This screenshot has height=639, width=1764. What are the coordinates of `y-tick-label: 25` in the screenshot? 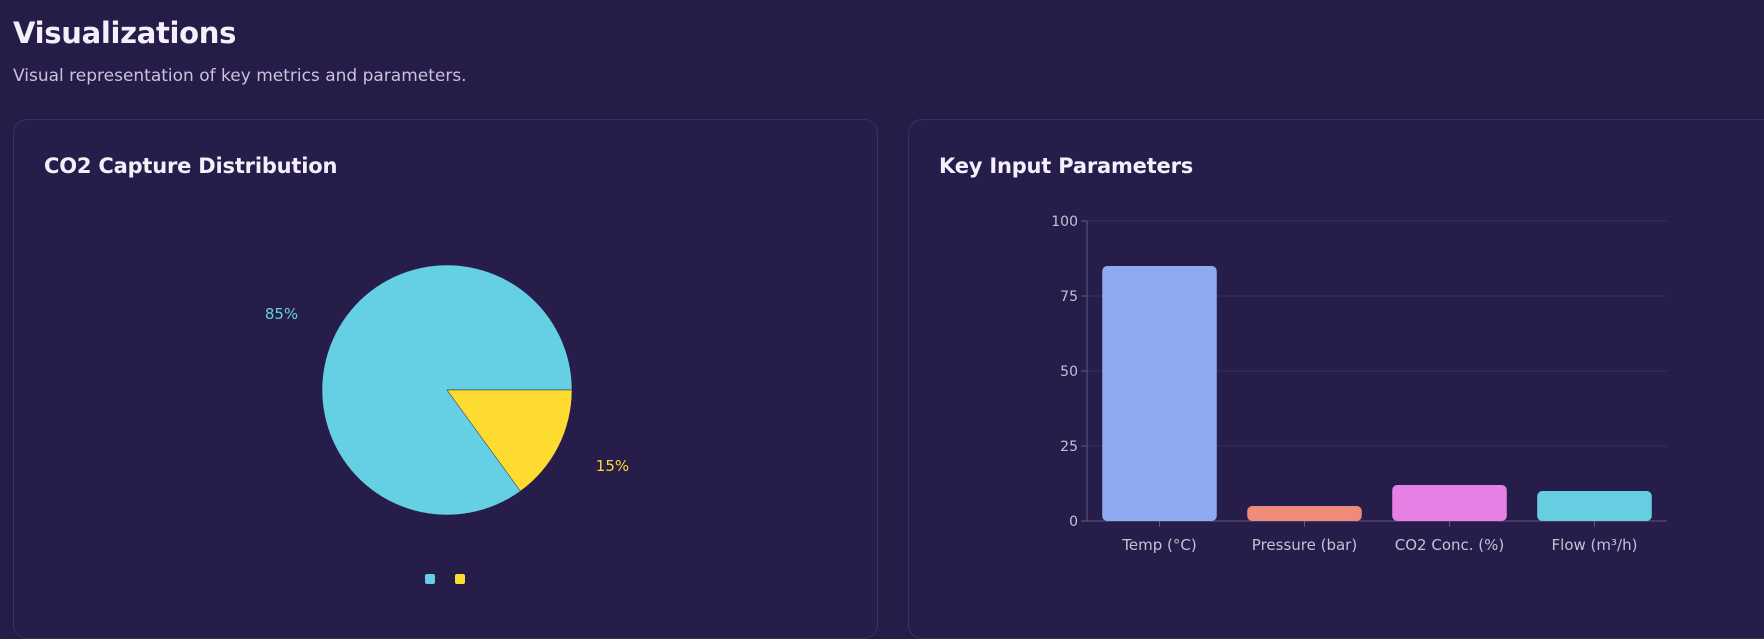 It's located at (1069, 447).